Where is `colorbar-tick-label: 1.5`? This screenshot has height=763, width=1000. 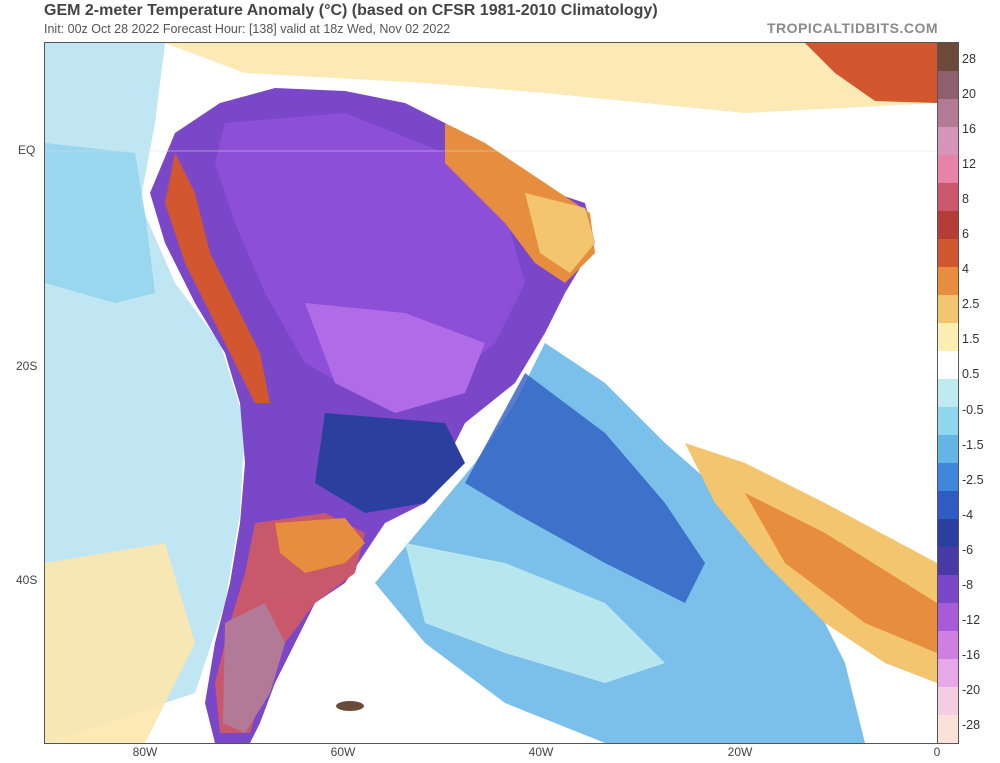 colorbar-tick-label: 1.5 is located at coordinates (971, 339).